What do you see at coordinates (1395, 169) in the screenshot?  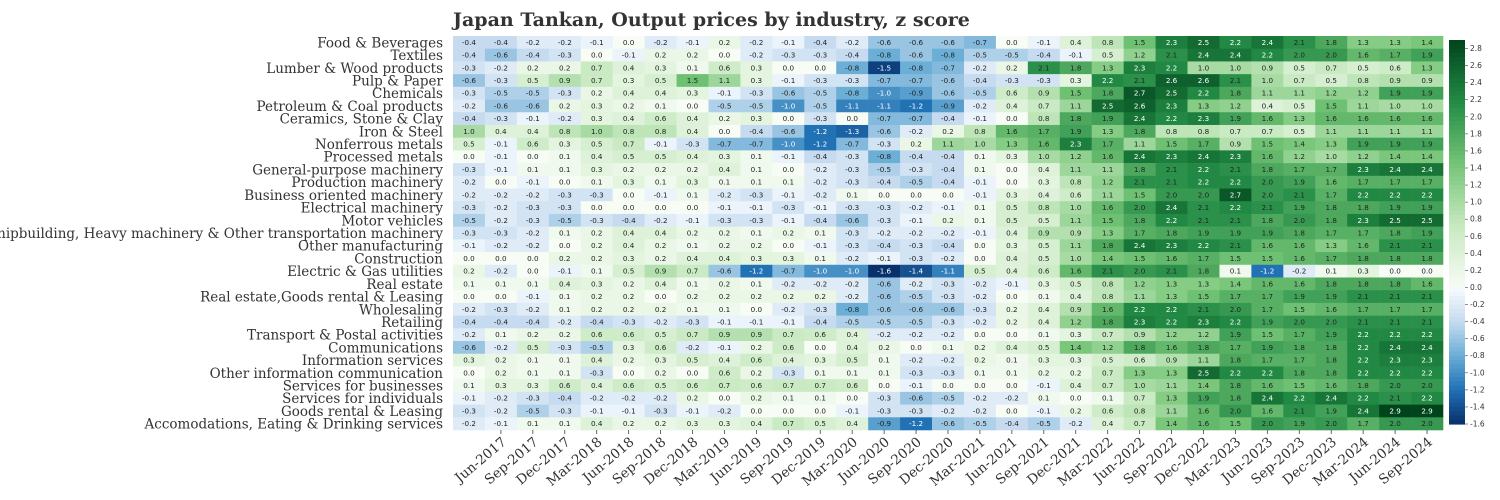 I see `cell-value-label: 2.4` at bounding box center [1395, 169].